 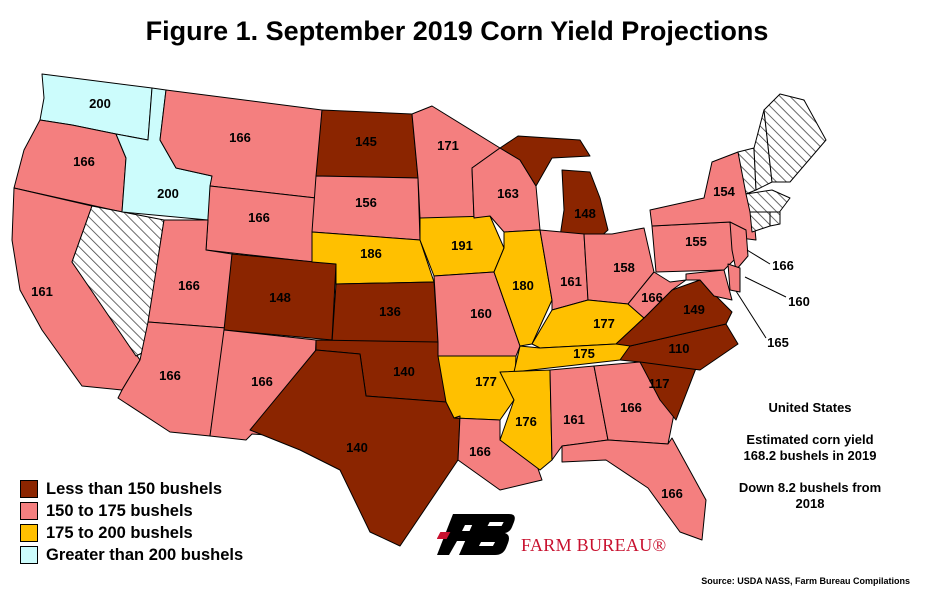 What do you see at coordinates (526, 421) in the screenshot?
I see `state-value-ms: 176` at bounding box center [526, 421].